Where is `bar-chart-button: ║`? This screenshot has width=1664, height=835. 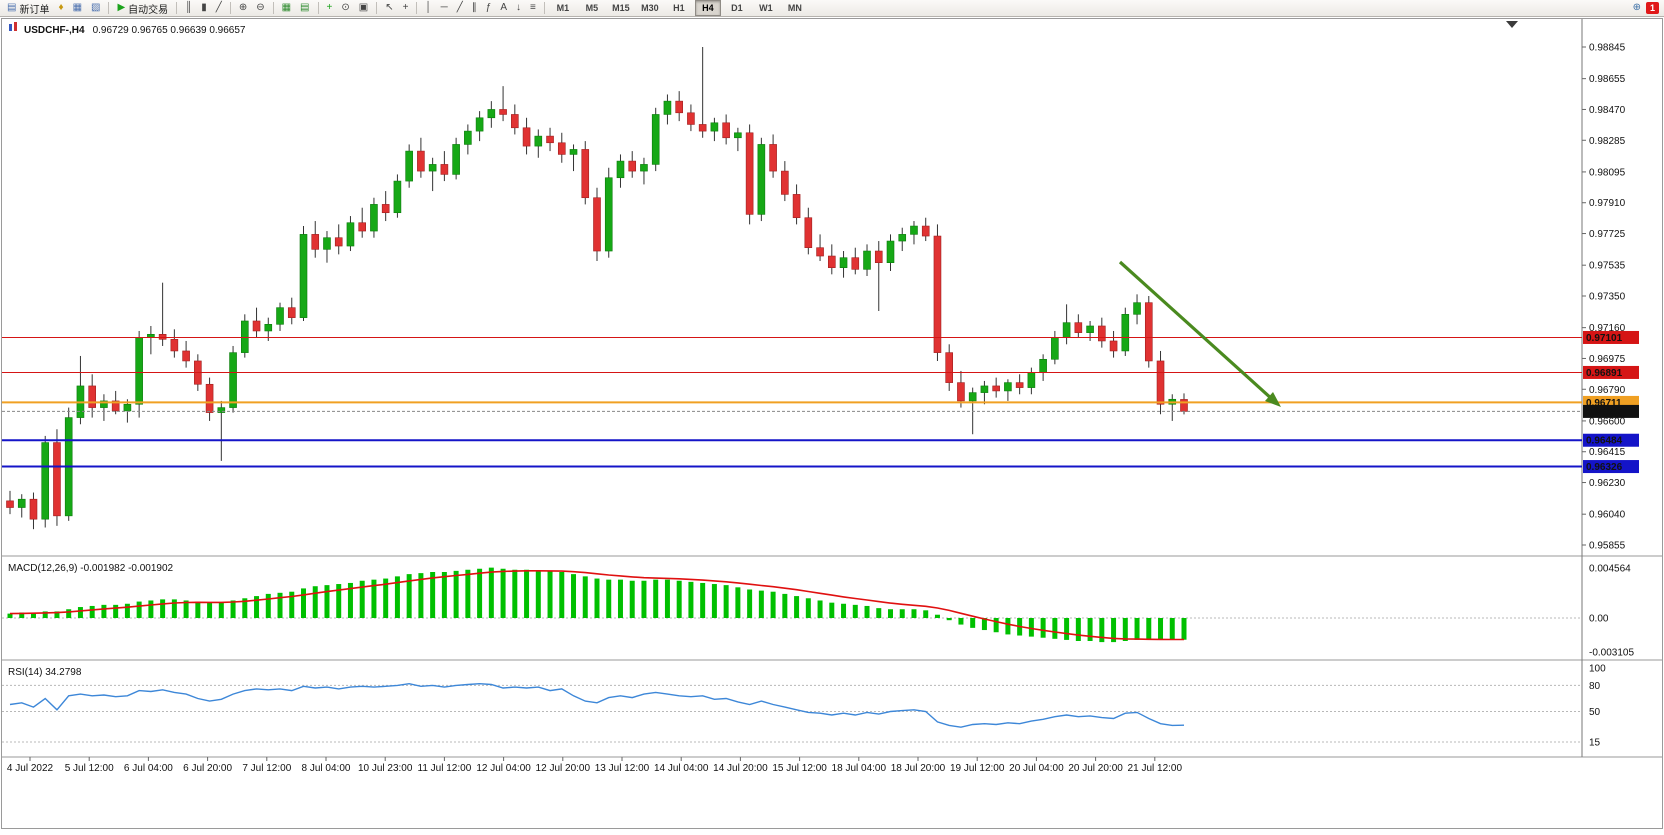 bar-chart-button: ║ is located at coordinates (188, 8).